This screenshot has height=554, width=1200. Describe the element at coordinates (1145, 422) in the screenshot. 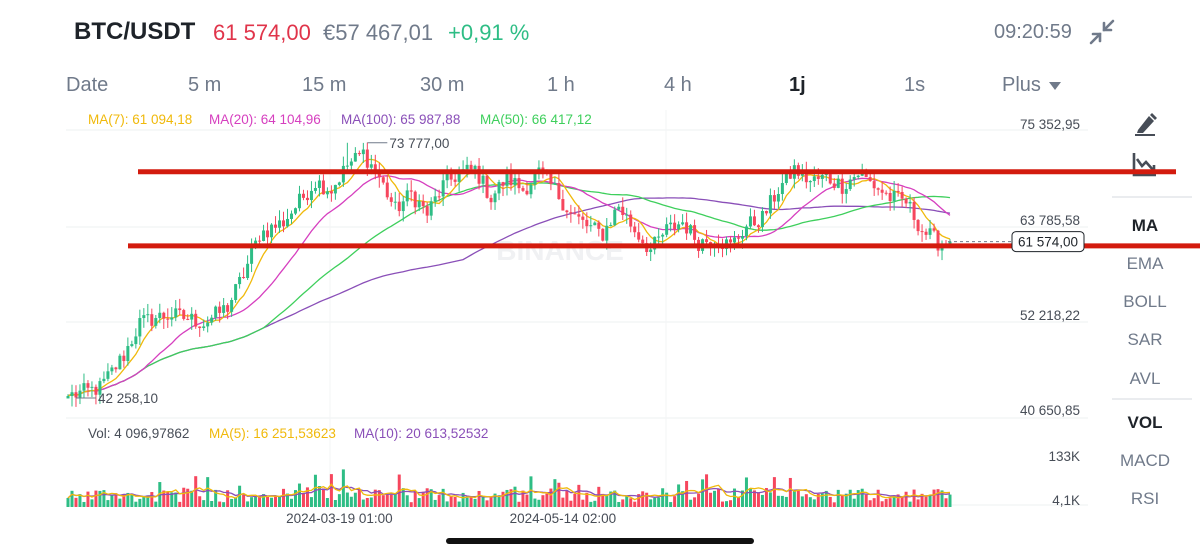

I see `sidebar-item-vol: VOL` at that location.